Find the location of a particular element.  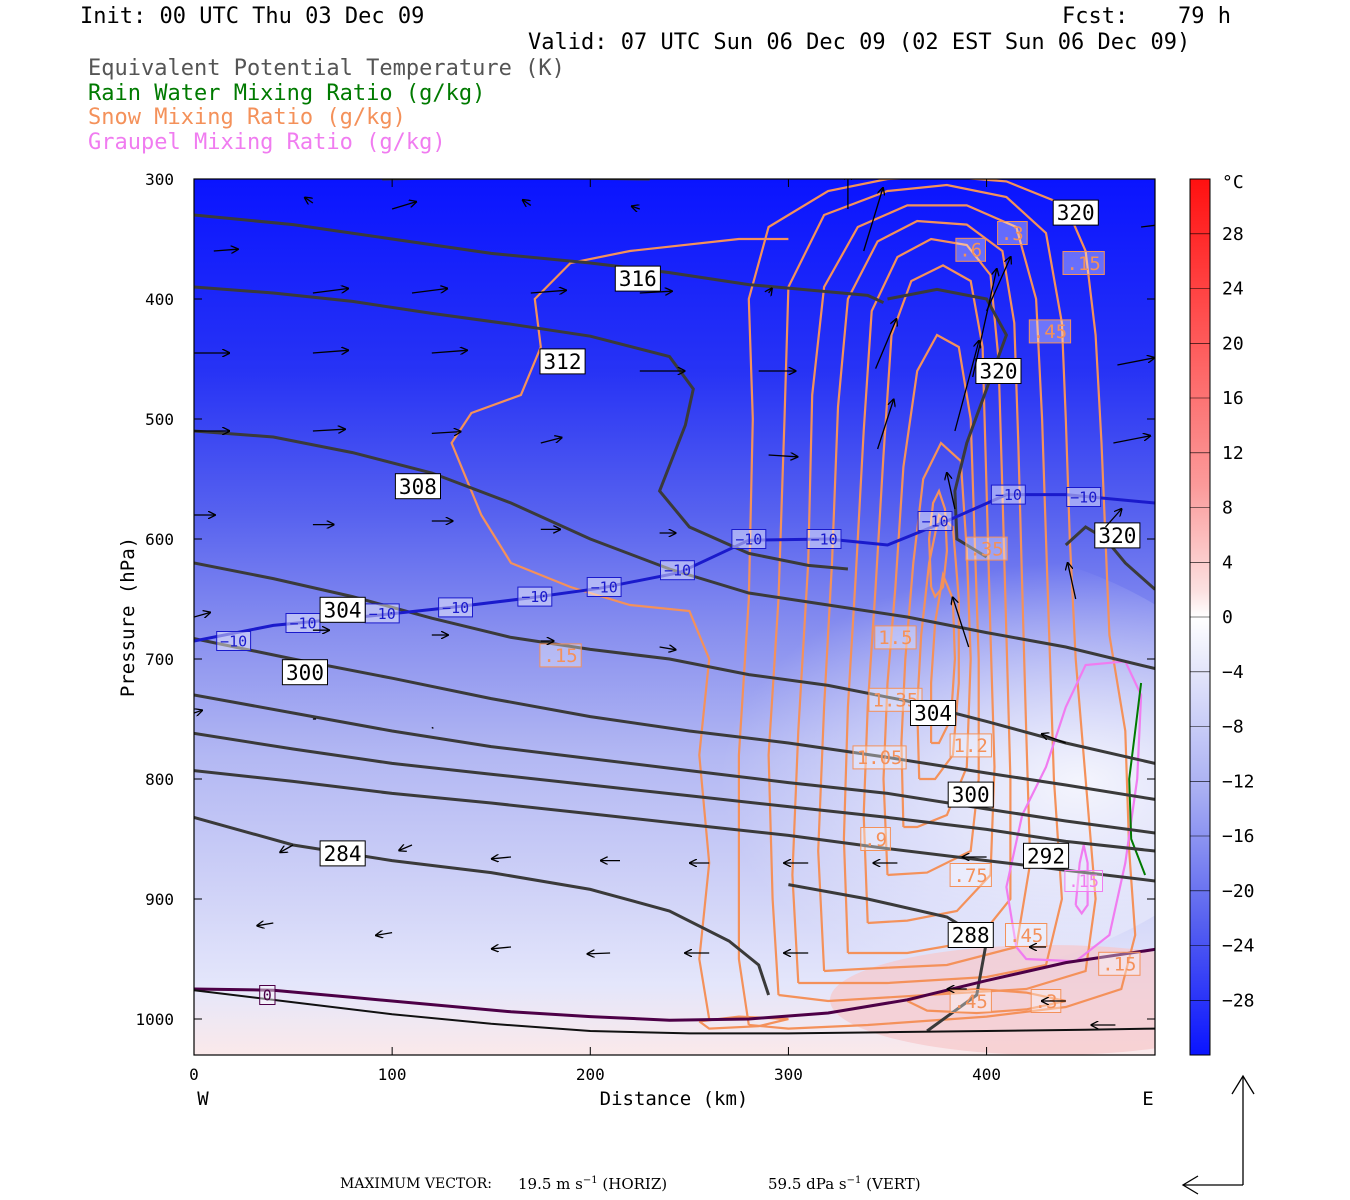

colorbar-tick-label: 24 is located at coordinates (1233, 289).